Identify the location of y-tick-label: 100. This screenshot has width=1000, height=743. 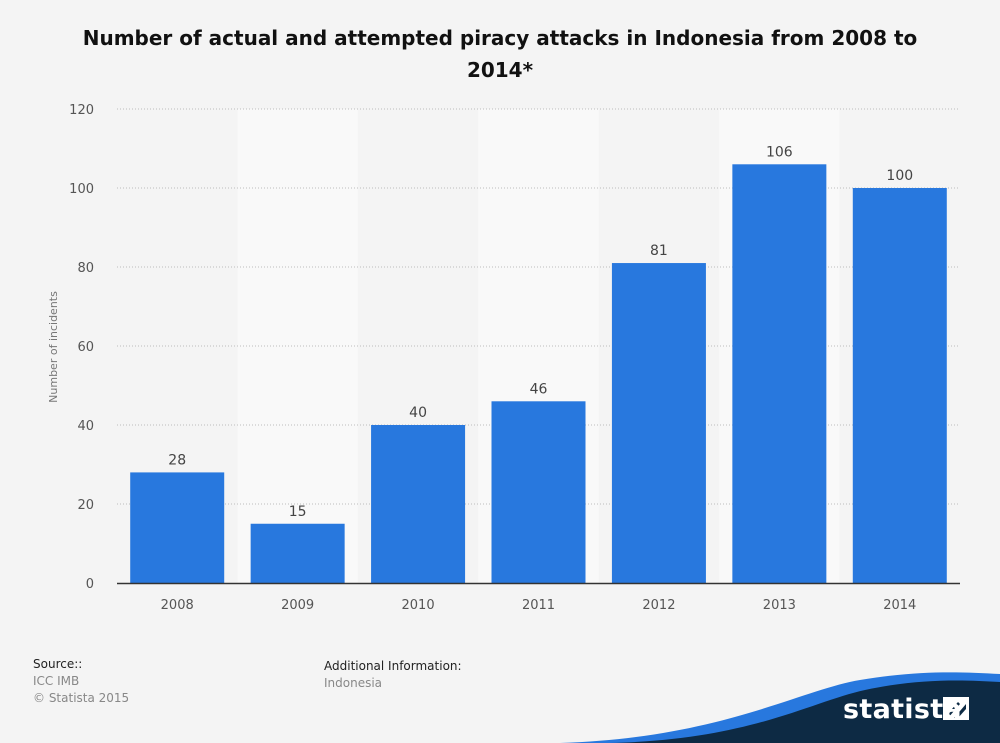
(81, 189).